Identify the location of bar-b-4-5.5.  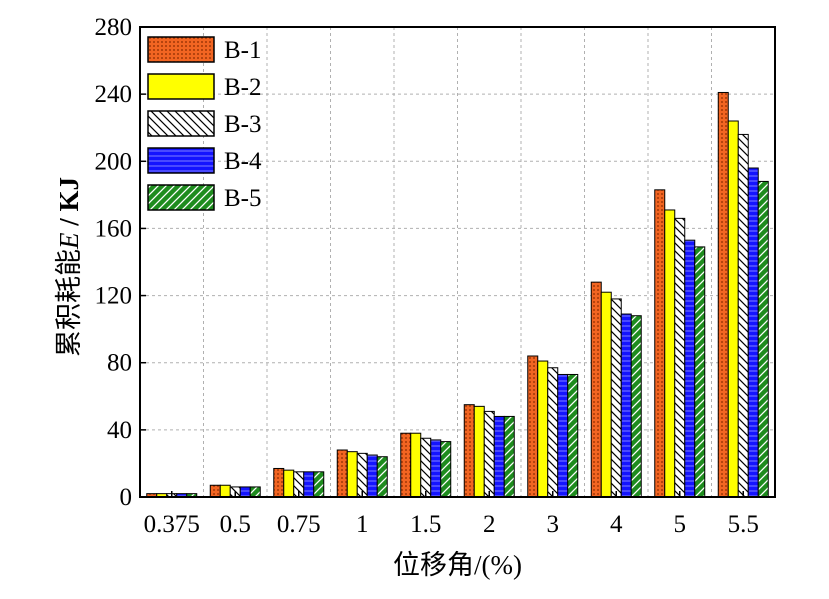
(753, 332).